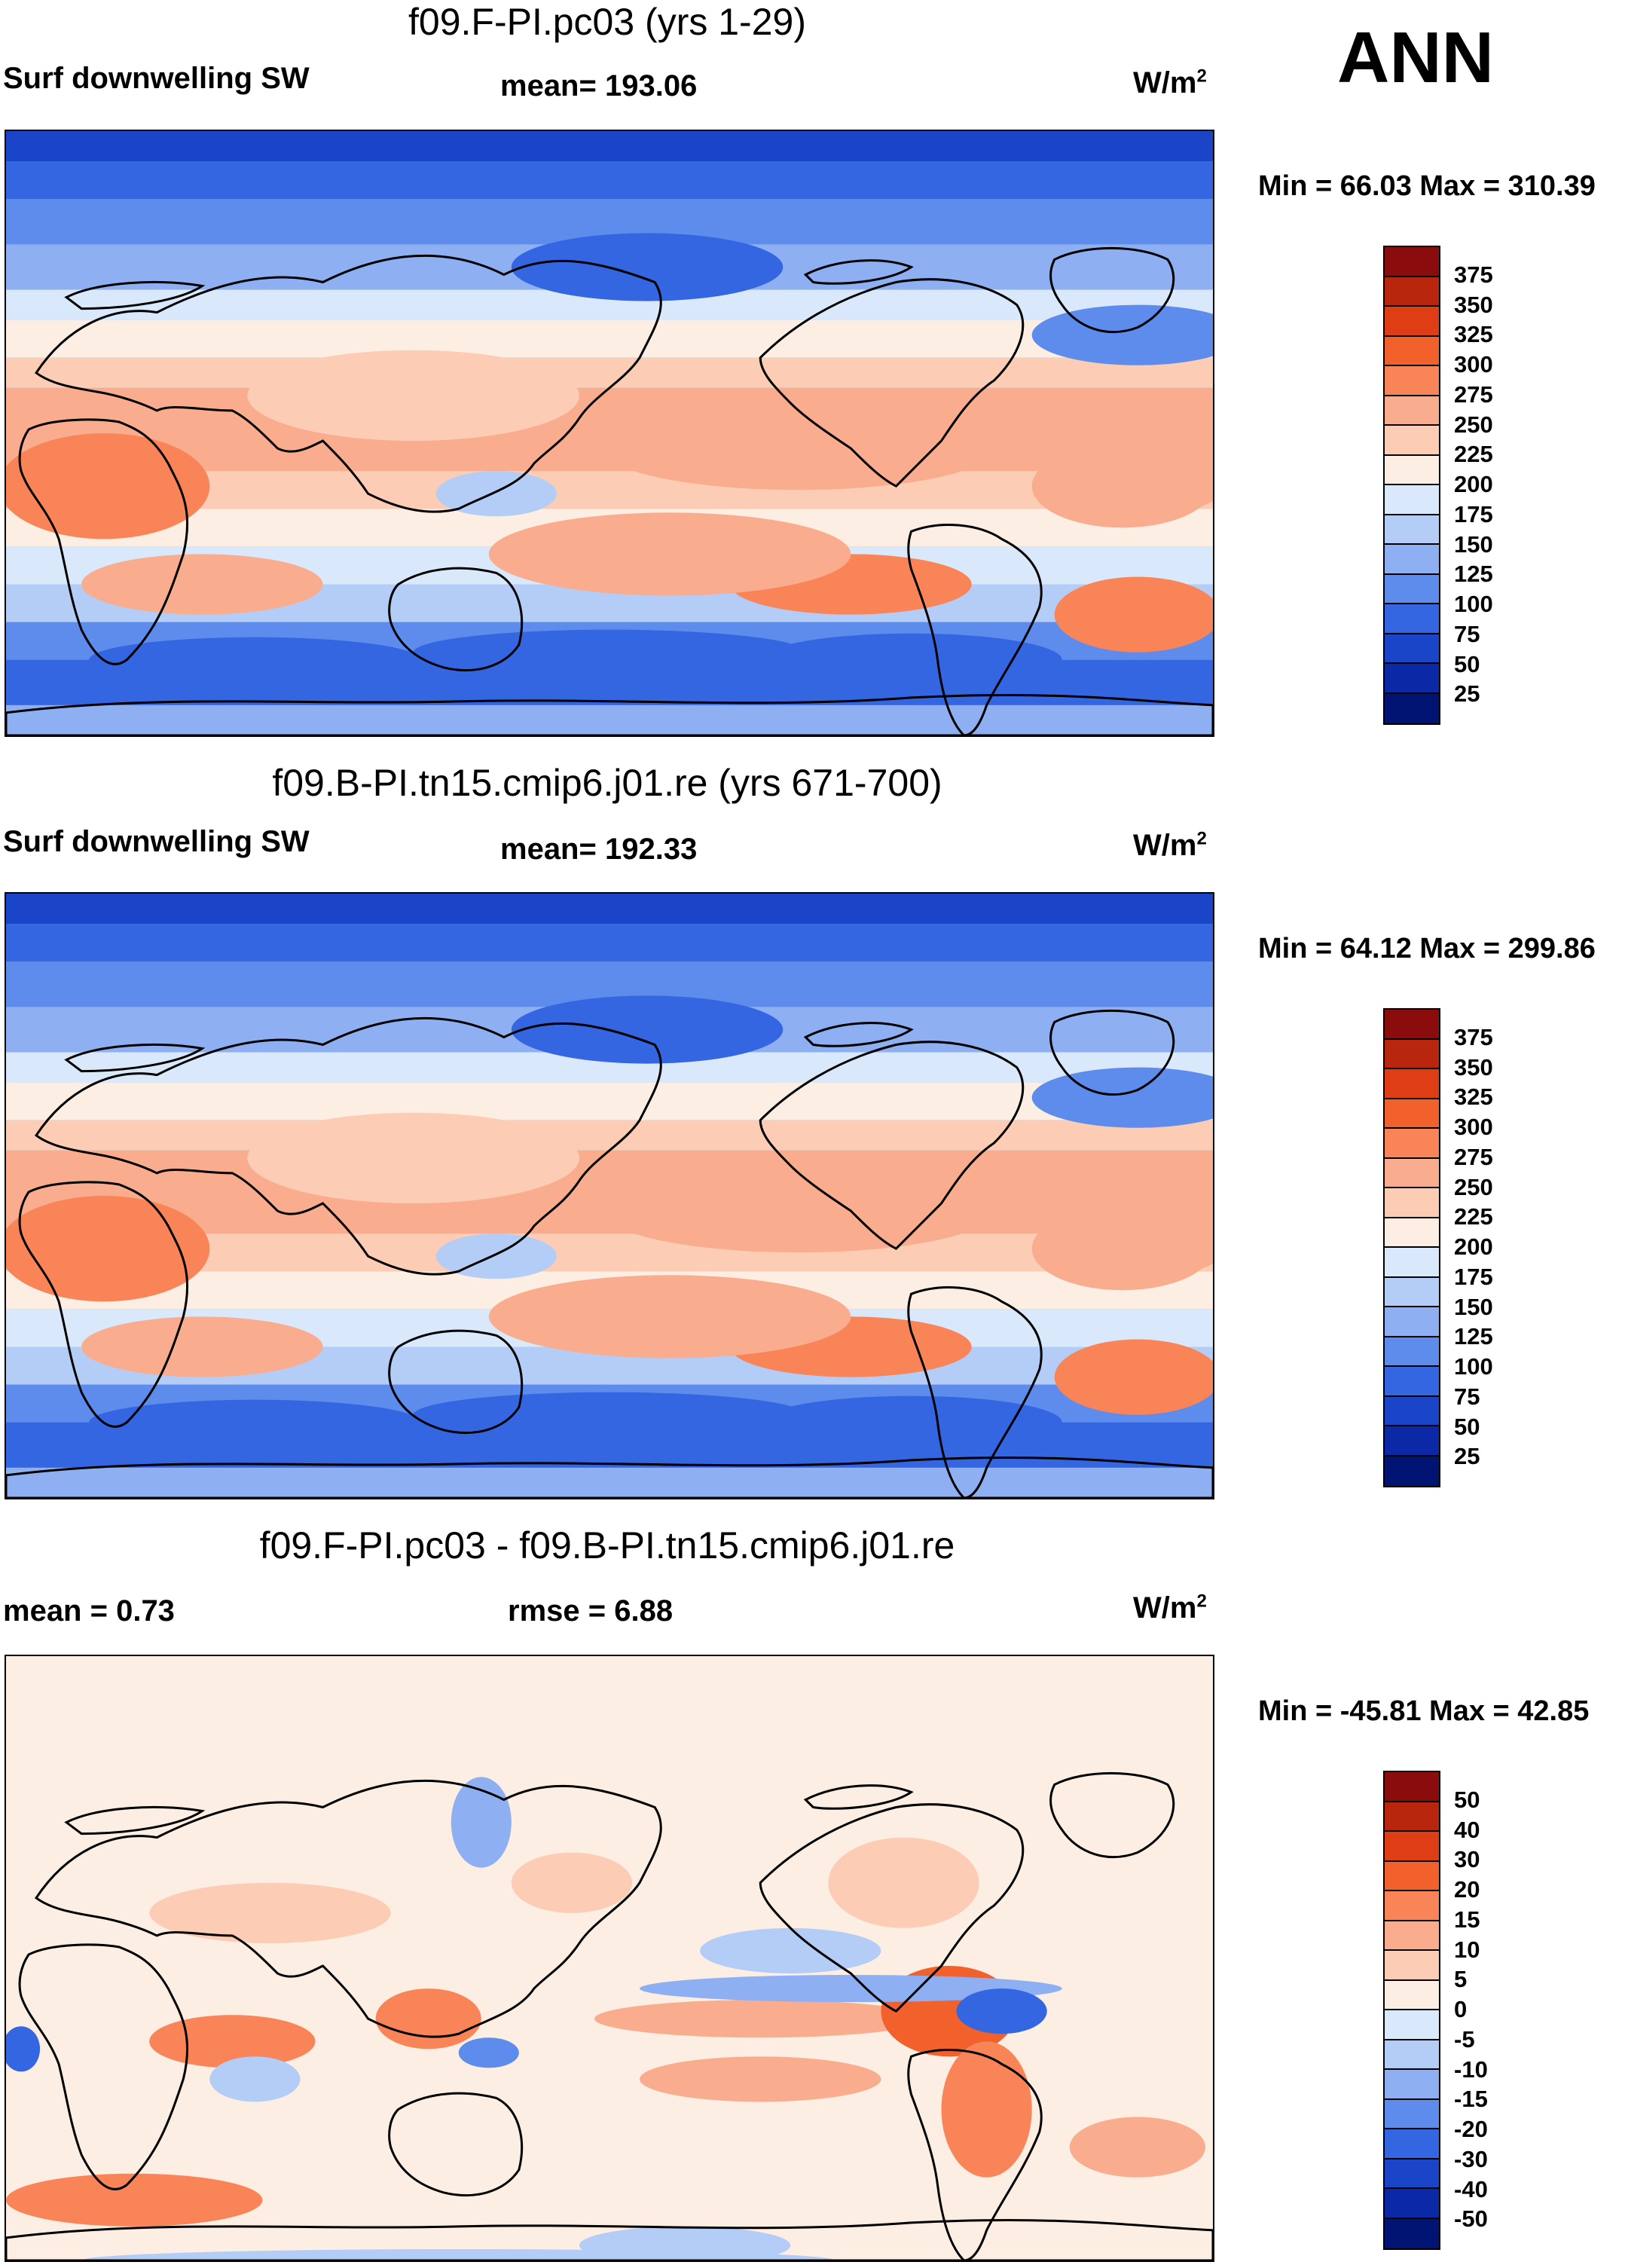 The width and height of the screenshot is (1625, 2268). What do you see at coordinates (1473, 1036) in the screenshot?
I see `colorbar-tick-label: 375` at bounding box center [1473, 1036].